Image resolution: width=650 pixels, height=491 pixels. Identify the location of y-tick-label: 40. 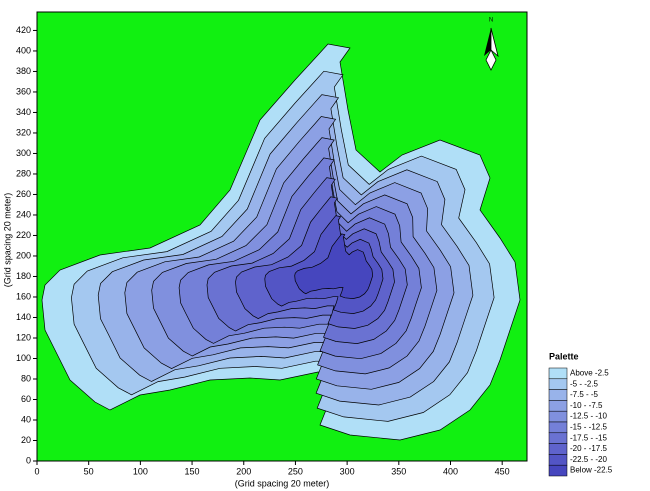
(26, 419).